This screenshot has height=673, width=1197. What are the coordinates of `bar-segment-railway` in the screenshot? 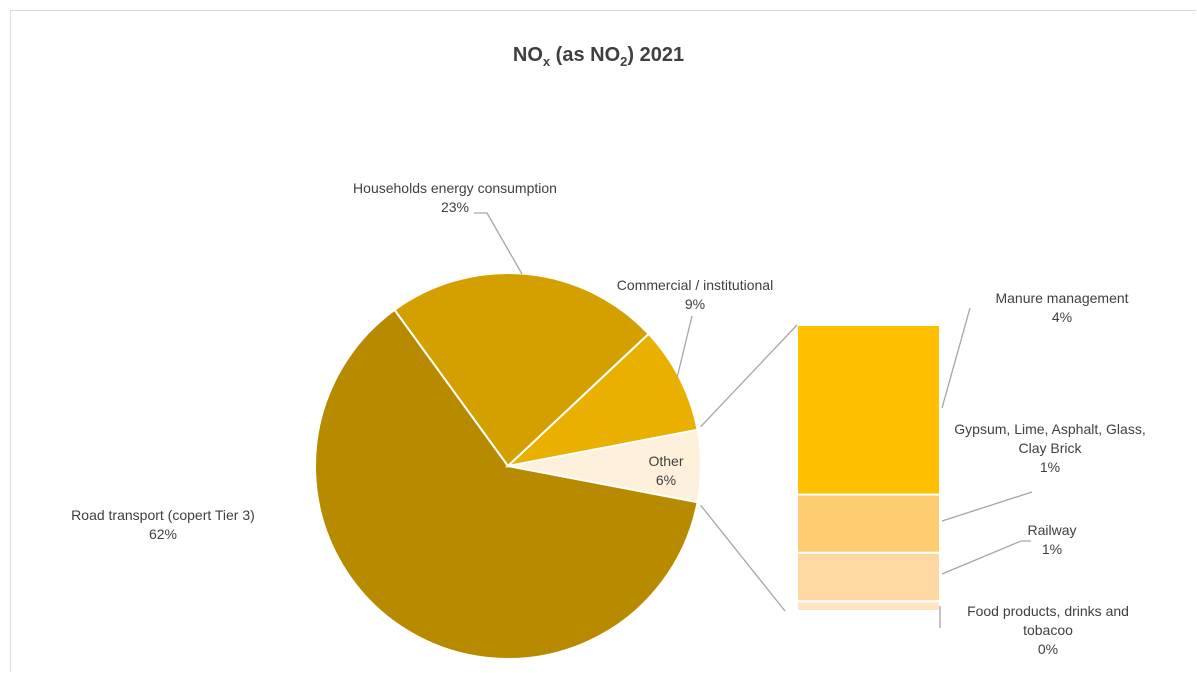 It's located at (868, 577).